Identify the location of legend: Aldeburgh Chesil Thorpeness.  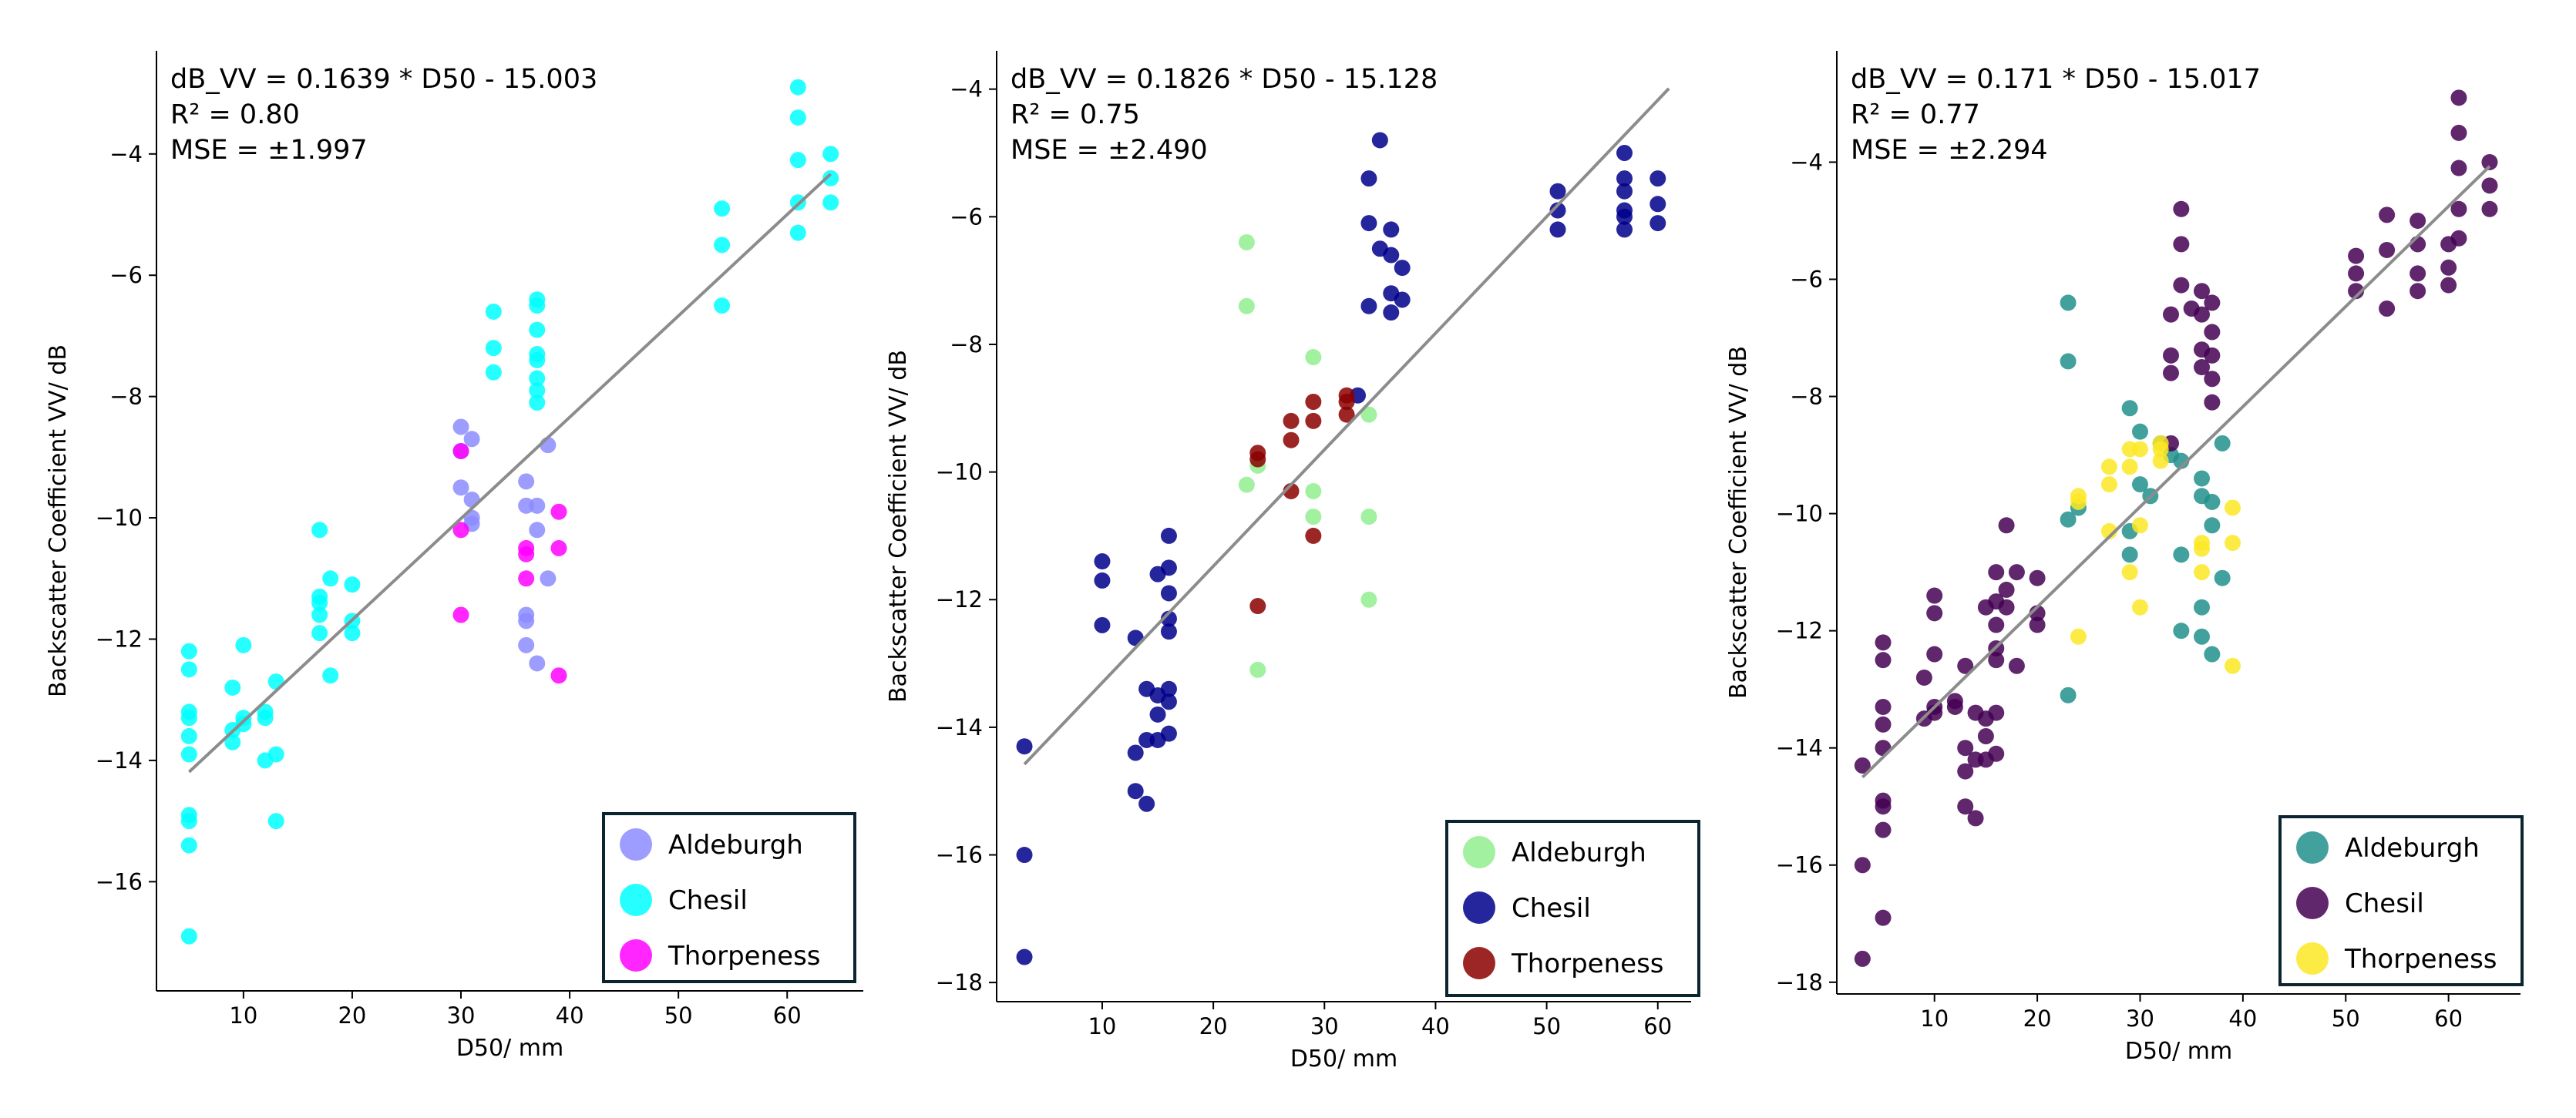
(729, 897).